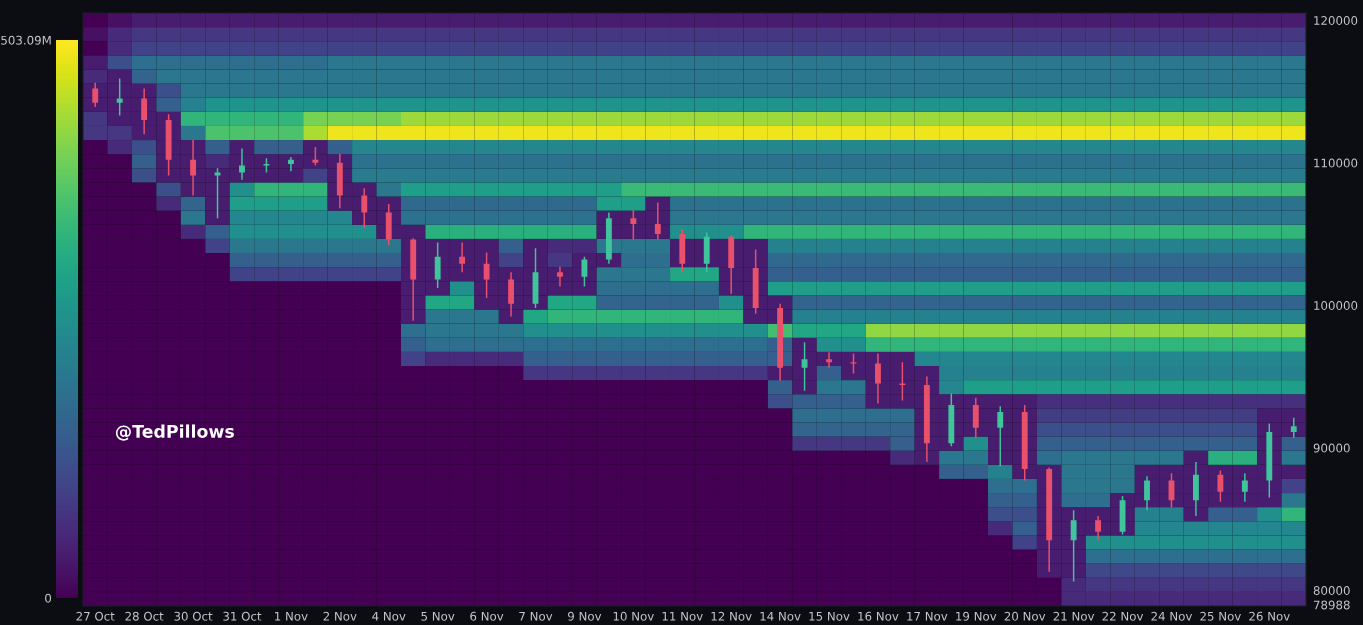 This screenshot has width=1363, height=625. What do you see at coordinates (193, 616) in the screenshot?
I see `x-tick-label: 30 Oct` at bounding box center [193, 616].